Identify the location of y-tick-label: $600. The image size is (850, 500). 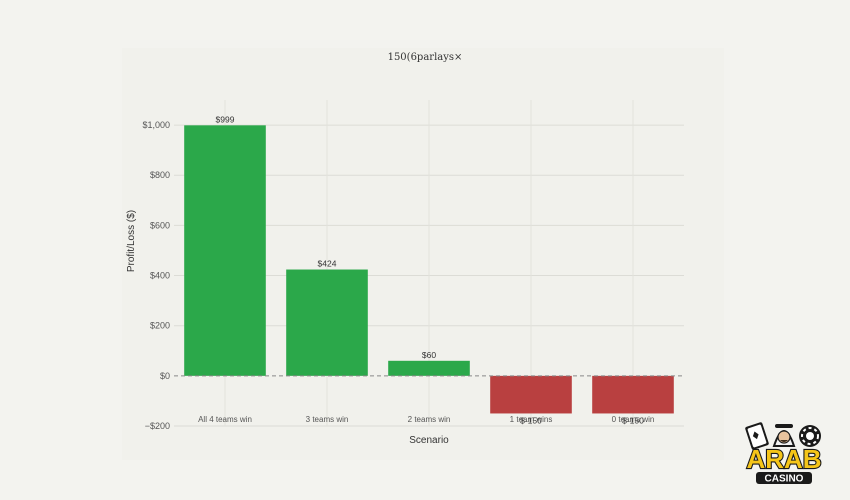
(160, 225).